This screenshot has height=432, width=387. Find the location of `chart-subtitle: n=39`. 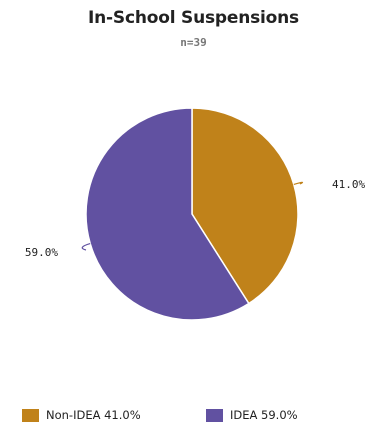

chart-subtitle: n=39 is located at coordinates (193, 42).